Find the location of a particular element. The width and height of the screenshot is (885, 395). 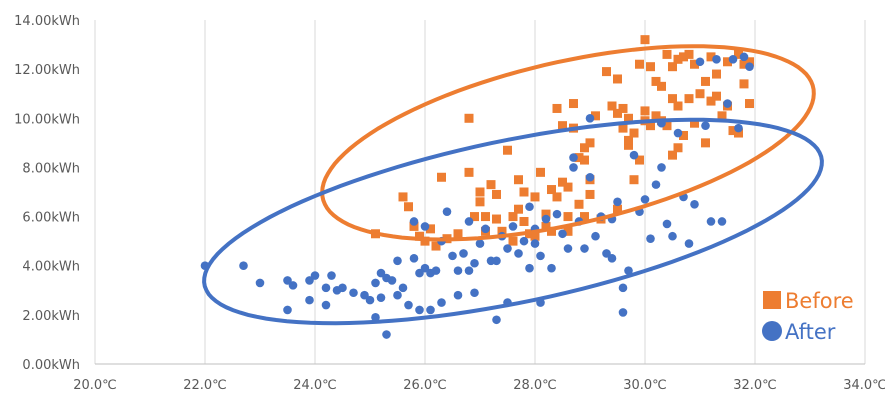

x-tick-label: 24.0℃ is located at coordinates (315, 385).